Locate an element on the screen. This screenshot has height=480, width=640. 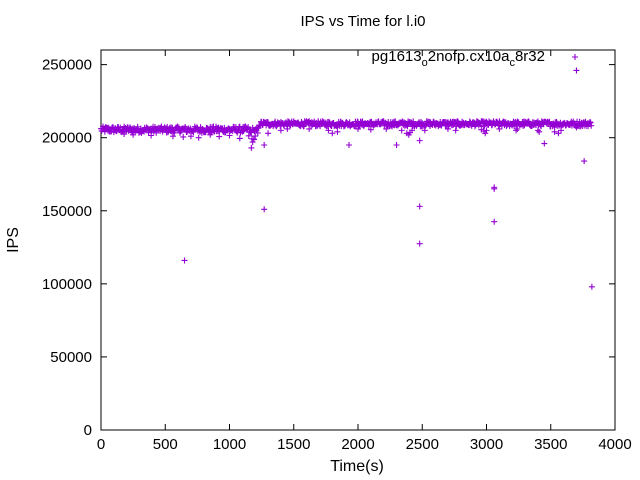
legend-series-label: pg1613o2nofp.cx10ac8r32 is located at coordinates (458, 58).